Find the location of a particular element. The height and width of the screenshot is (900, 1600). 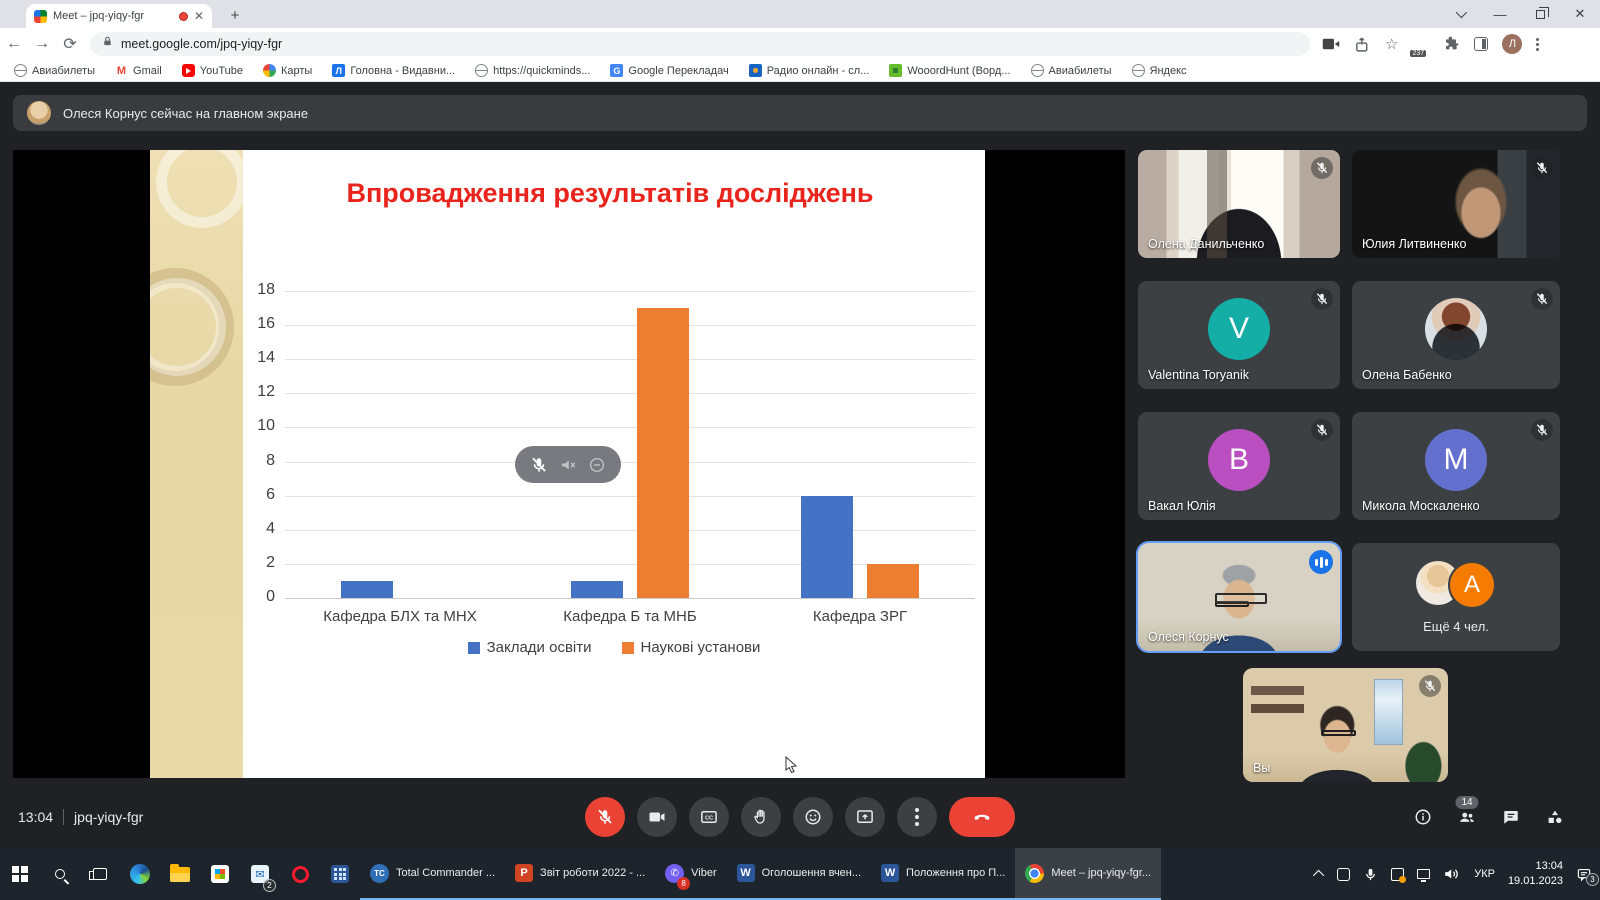

raise-hand-button is located at coordinates (761, 816).